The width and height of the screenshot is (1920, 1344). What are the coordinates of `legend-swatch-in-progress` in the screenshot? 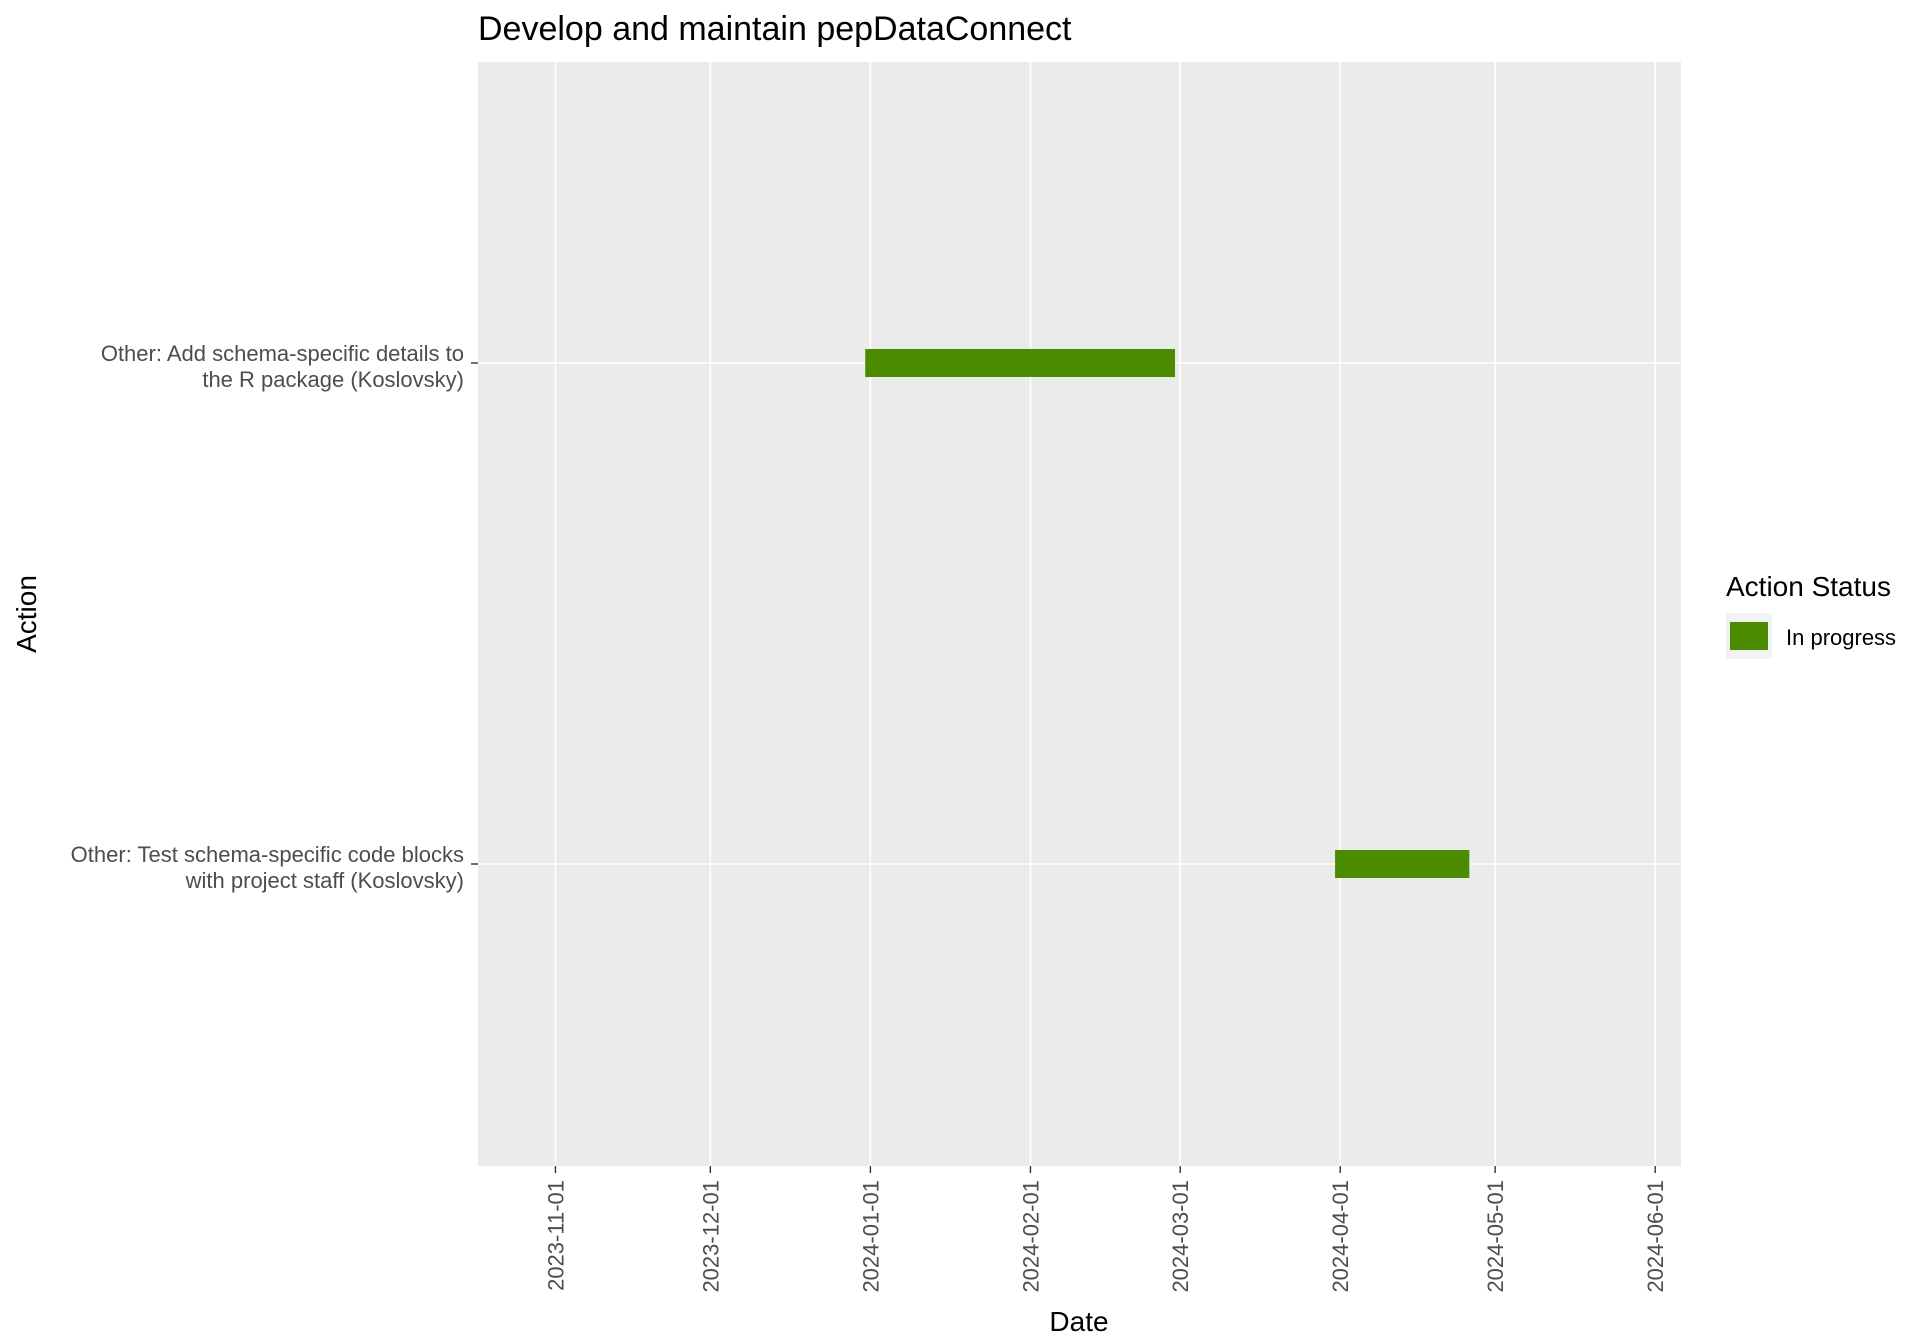 It's located at (1749, 636).